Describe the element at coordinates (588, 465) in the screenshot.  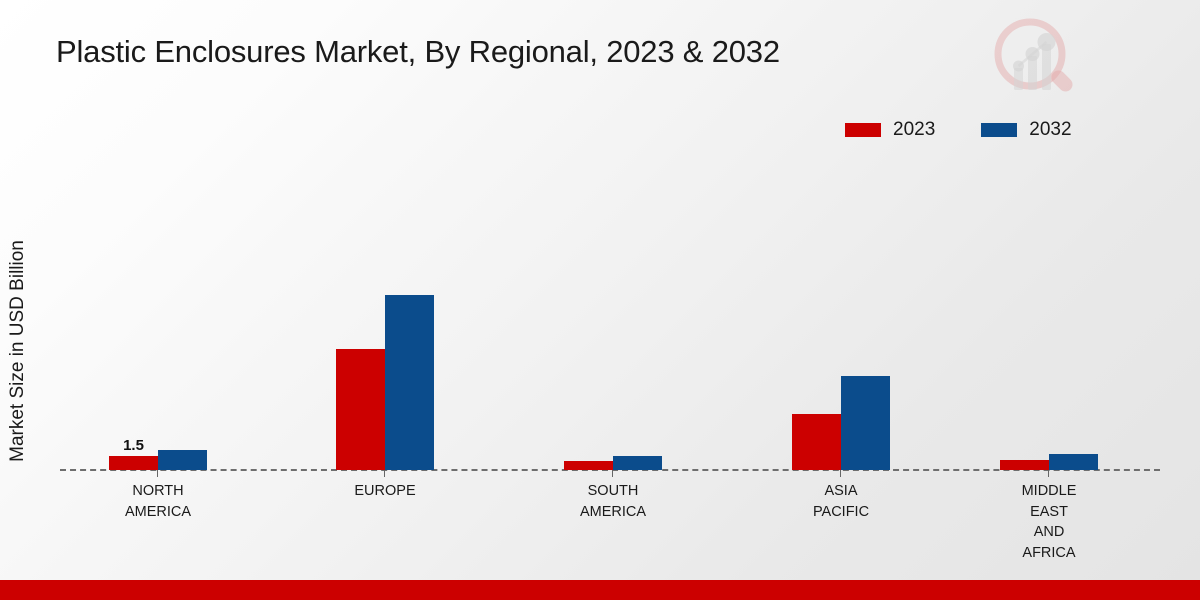
I see `bar-2023-south-america` at that location.